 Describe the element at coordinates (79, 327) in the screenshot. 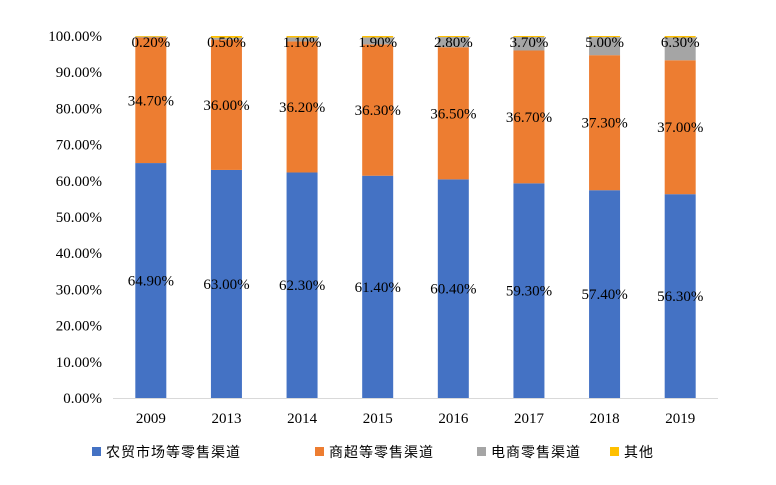

I see `y-tick-label: 20.00%` at that location.